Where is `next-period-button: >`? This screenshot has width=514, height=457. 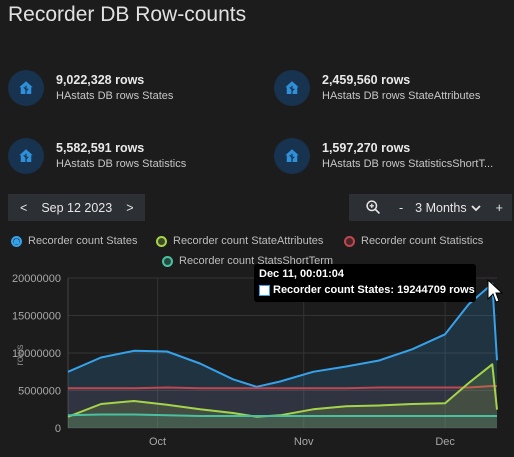 next-period-button: > is located at coordinates (130, 207).